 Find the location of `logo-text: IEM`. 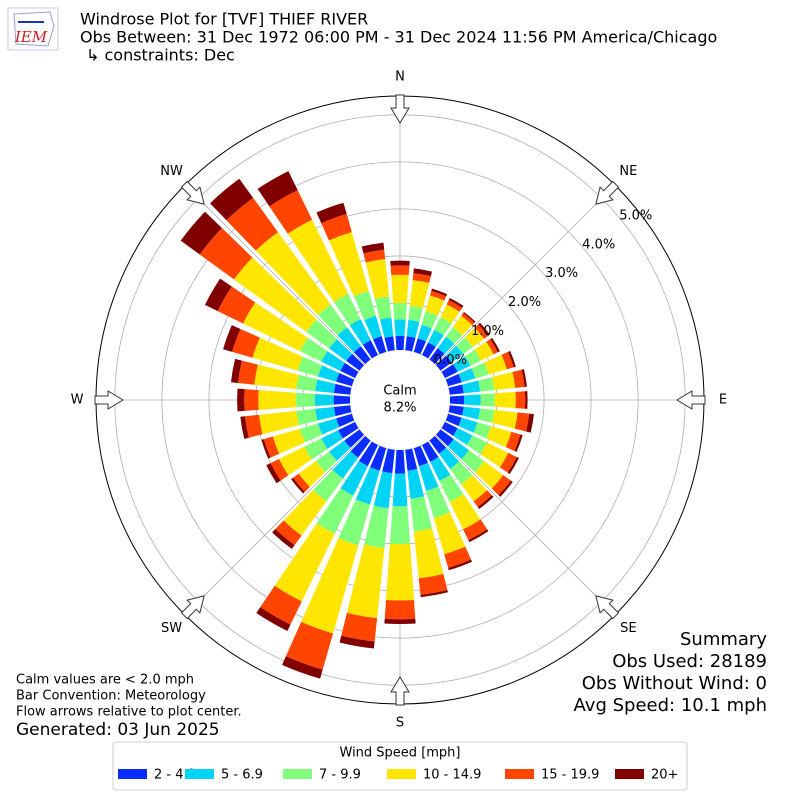

logo-text: IEM is located at coordinates (31, 37).